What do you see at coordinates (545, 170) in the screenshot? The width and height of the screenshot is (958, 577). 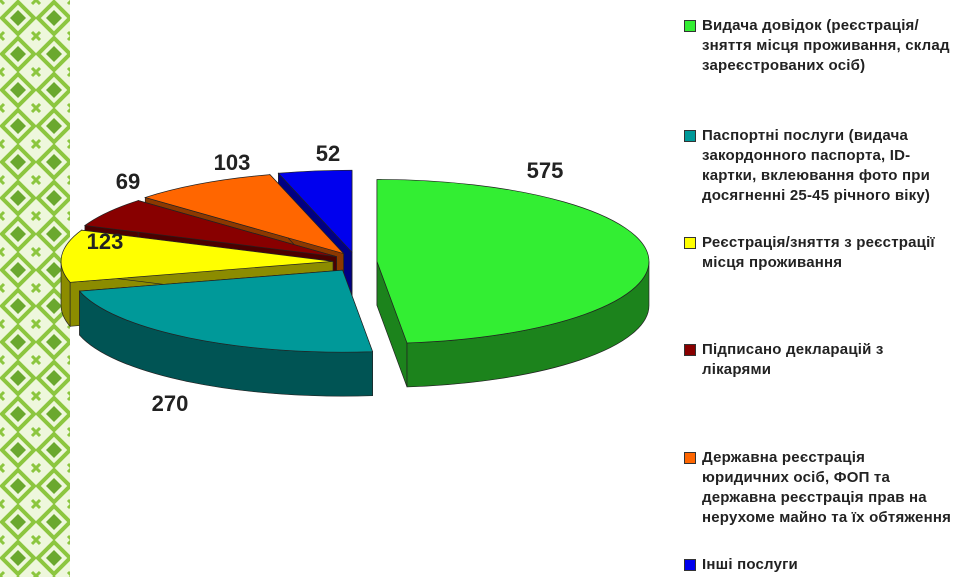 I see `data-label: 575` at bounding box center [545, 170].